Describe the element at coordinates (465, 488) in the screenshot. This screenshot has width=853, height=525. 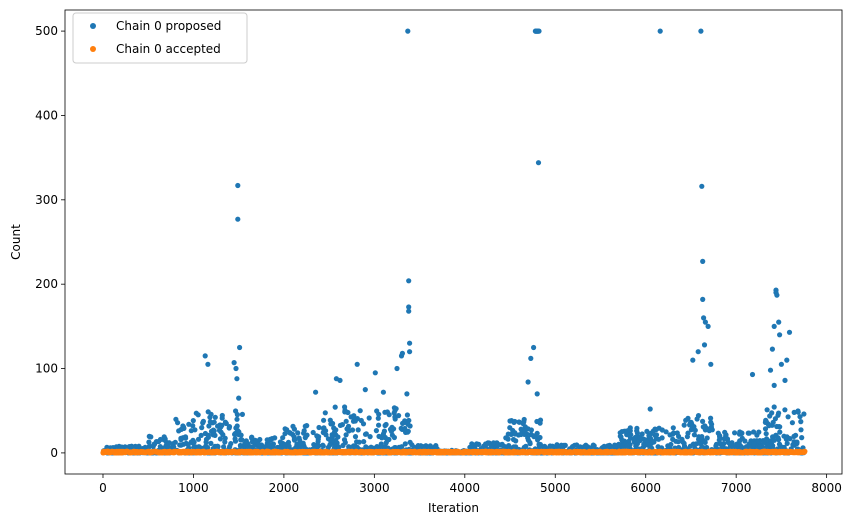
I see `x-tick-label: 4000` at that location.